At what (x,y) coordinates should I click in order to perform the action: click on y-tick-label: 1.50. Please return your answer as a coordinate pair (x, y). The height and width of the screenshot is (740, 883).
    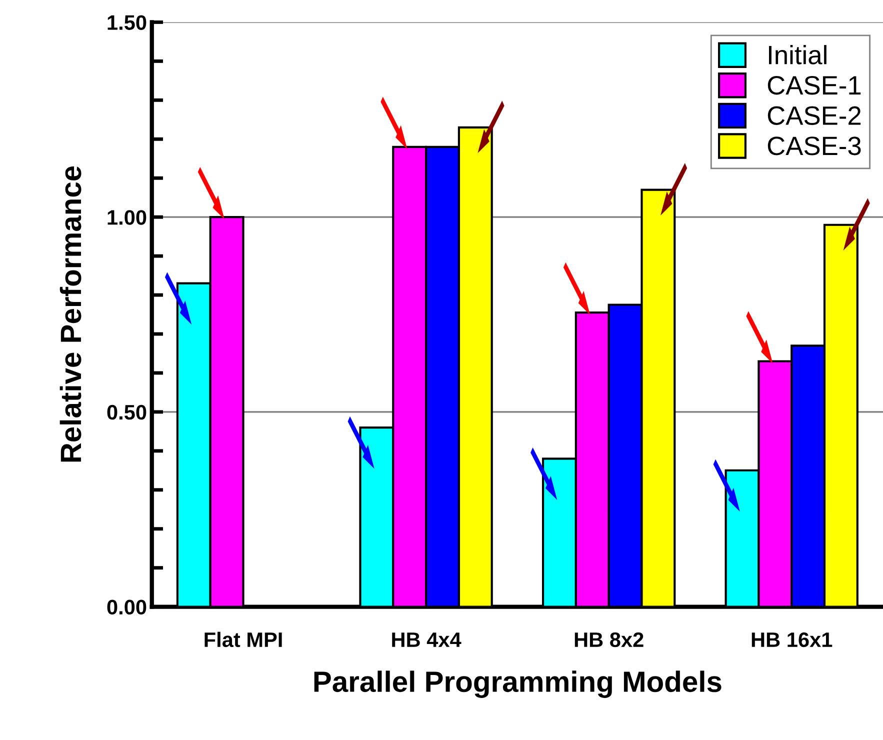
    Looking at the image, I should click on (127, 22).